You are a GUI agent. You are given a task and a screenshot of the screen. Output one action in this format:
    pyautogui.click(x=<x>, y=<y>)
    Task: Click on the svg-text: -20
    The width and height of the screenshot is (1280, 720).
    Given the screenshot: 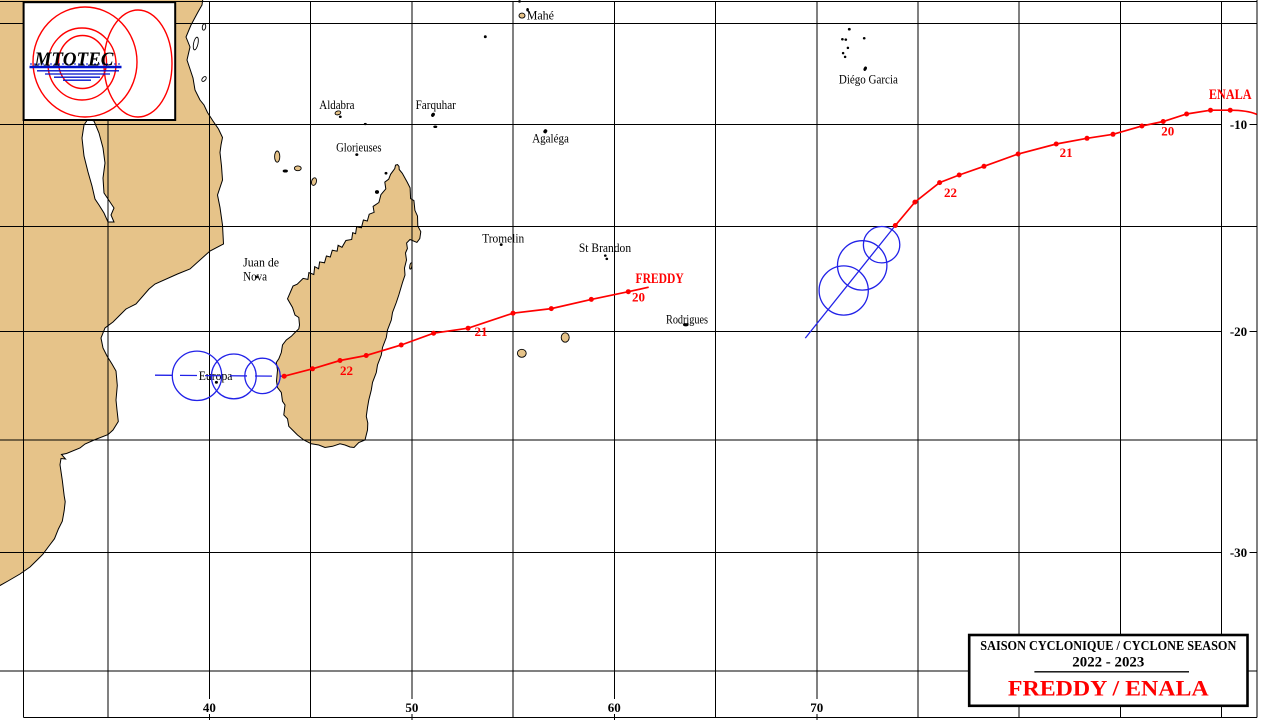 What is the action you would take?
    pyautogui.click(x=1238, y=331)
    